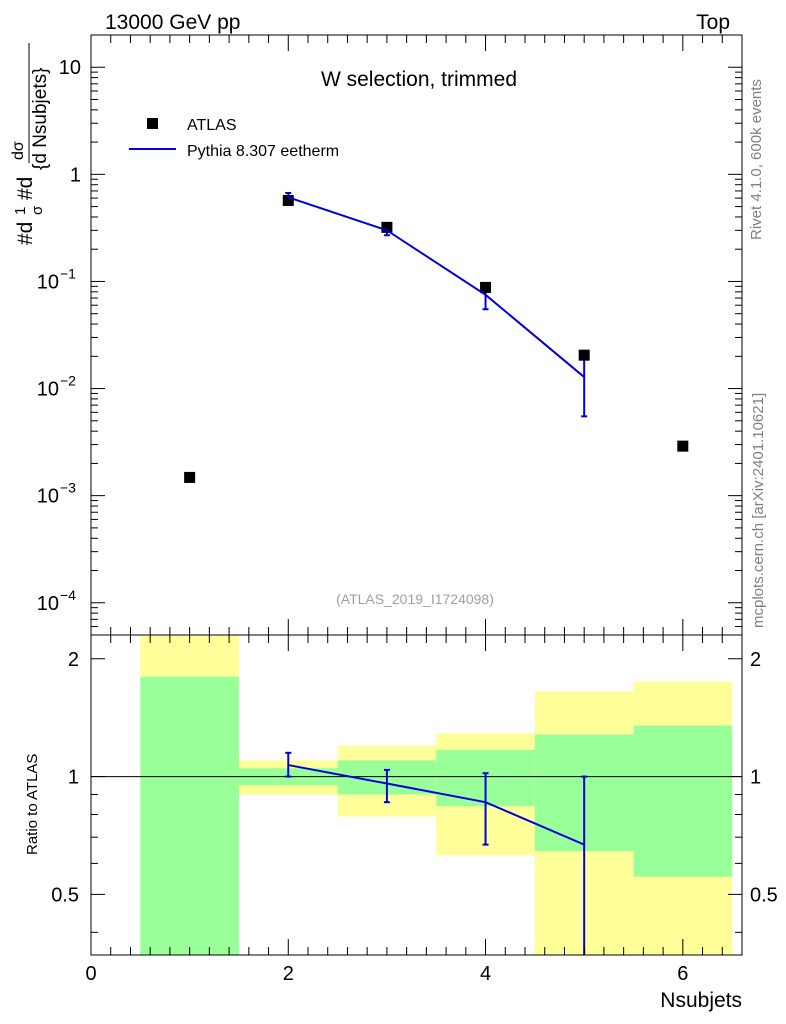  Describe the element at coordinates (288, 974) in the screenshot. I see `x-tick-label: 2` at that location.